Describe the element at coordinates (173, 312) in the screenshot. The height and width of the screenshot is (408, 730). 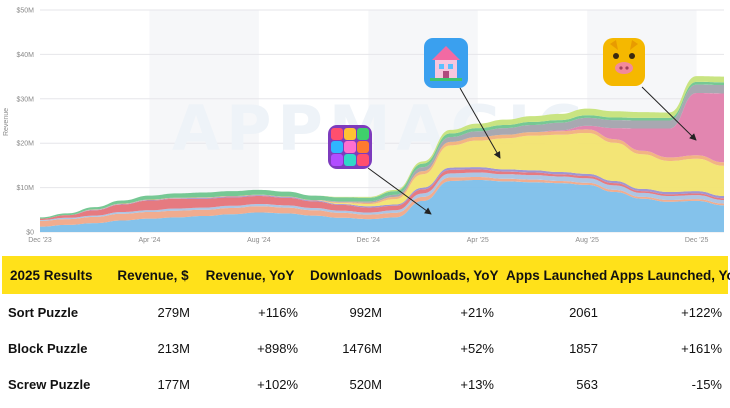
I see `revenue-cell: 279M` at that location.